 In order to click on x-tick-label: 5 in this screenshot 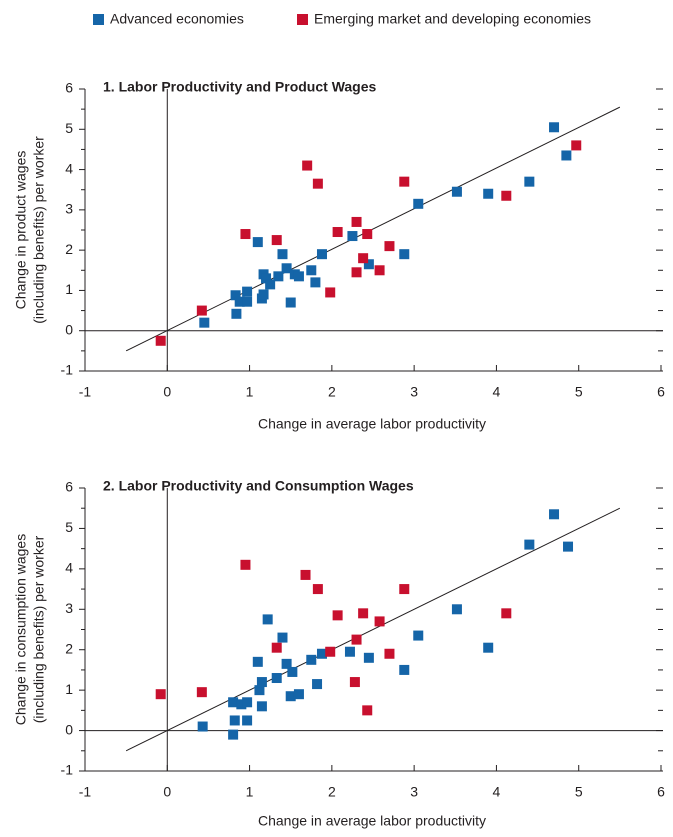, I will do `click(579, 792)`.